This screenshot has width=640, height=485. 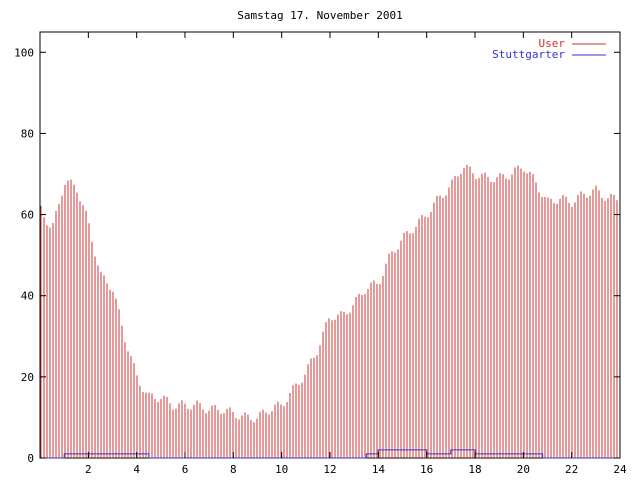 I want to click on x-tick-label: 16, so click(x=426, y=469).